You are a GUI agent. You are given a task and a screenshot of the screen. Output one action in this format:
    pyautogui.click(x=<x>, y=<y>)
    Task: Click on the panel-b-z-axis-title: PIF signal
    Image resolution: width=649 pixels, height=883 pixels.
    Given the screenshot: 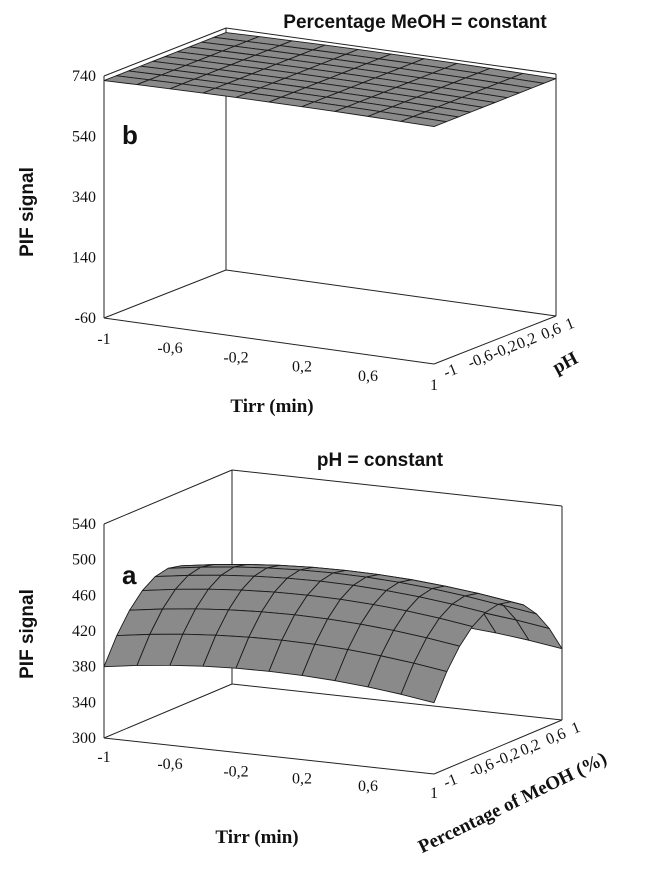 What is the action you would take?
    pyautogui.click(x=27, y=212)
    